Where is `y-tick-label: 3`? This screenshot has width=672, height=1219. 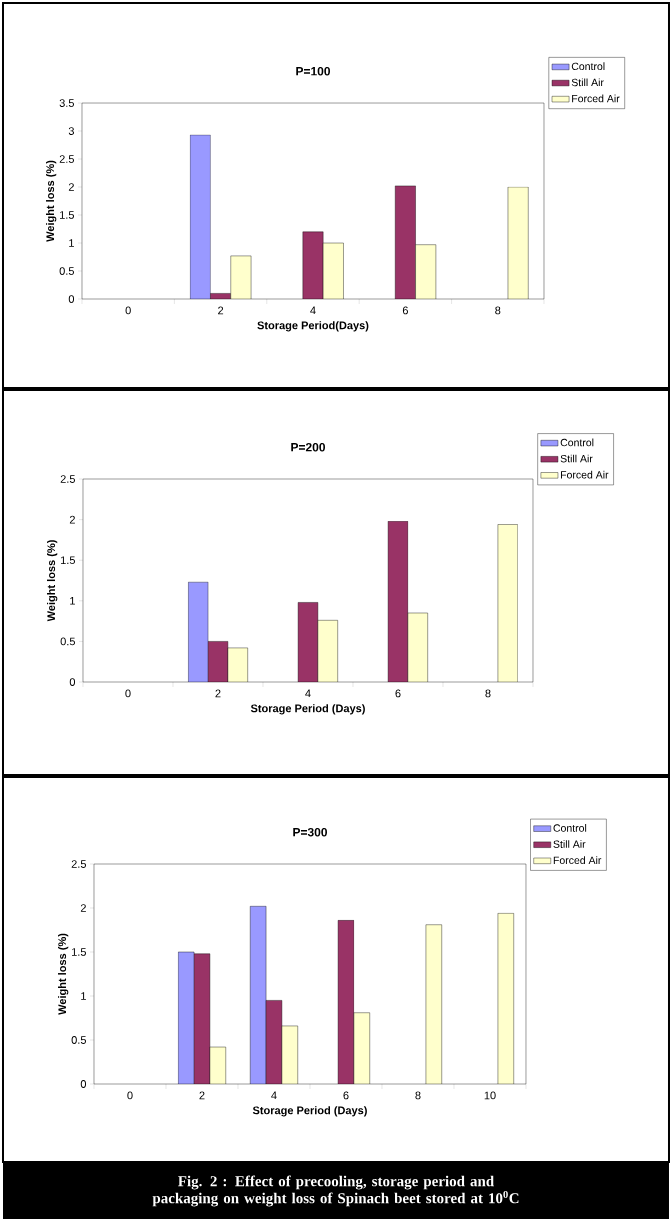 y-tick-label: 3 is located at coordinates (71, 131).